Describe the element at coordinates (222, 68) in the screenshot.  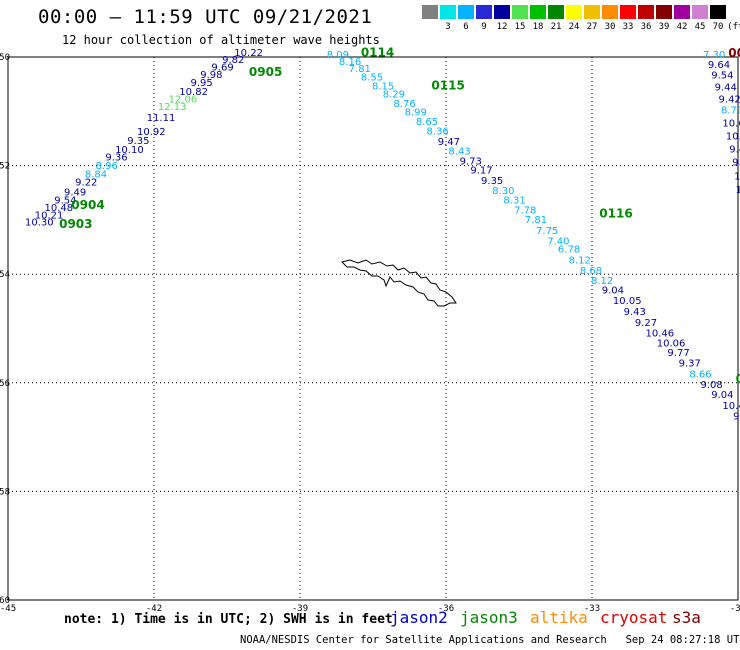
I see `wave-height-value: 9.69` at that location.